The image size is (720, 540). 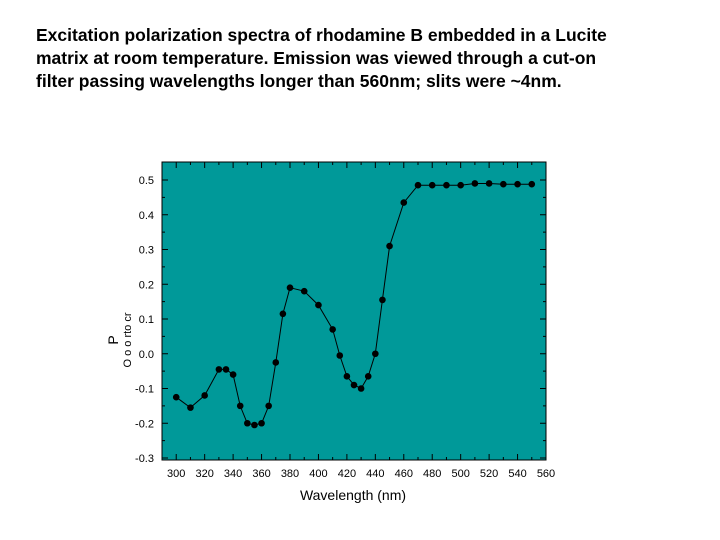 What do you see at coordinates (176, 474) in the screenshot?
I see `x-tick-label: 300` at bounding box center [176, 474].